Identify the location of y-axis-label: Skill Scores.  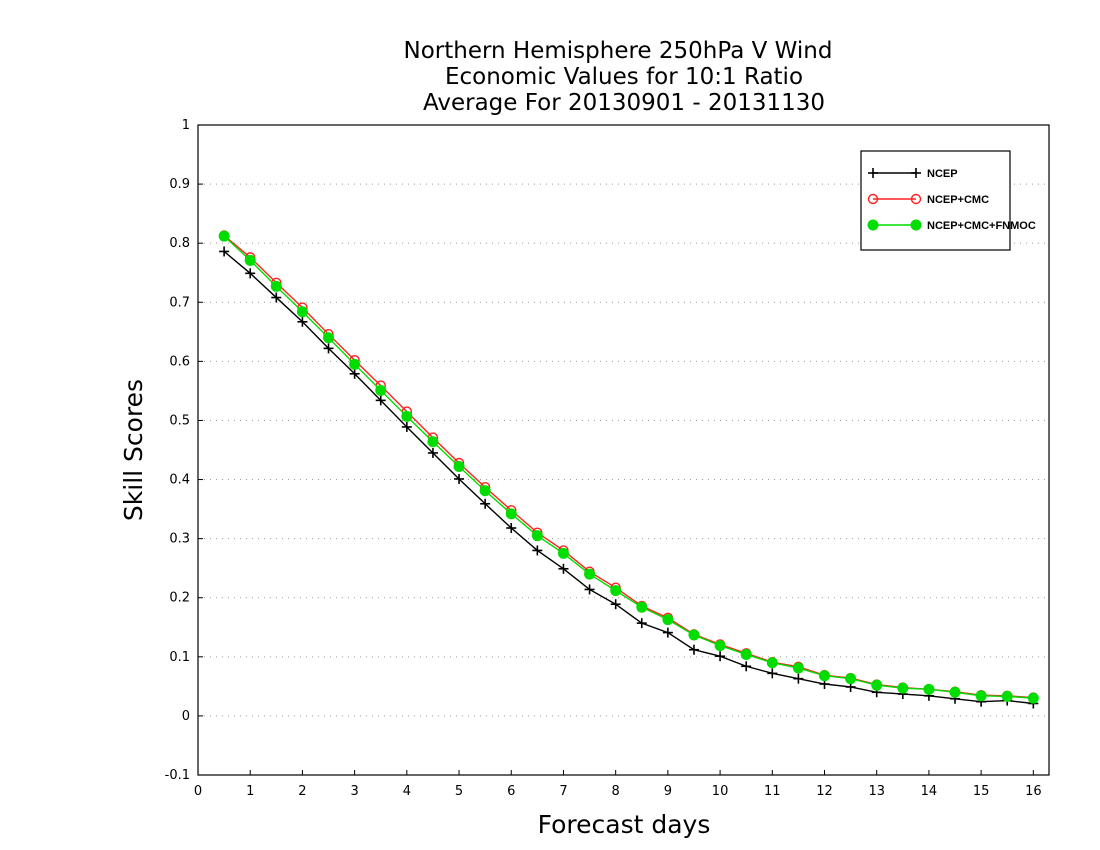
(133, 450).